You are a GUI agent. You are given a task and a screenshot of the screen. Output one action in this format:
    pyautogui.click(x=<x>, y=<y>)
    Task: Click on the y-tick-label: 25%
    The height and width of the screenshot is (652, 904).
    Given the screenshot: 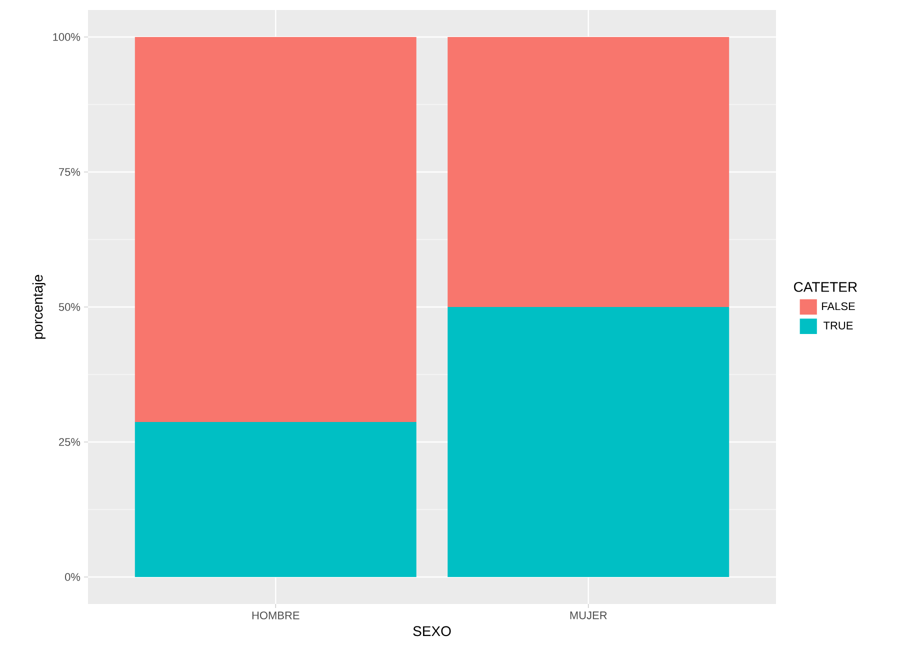 What is the action you would take?
    pyautogui.click(x=69, y=442)
    